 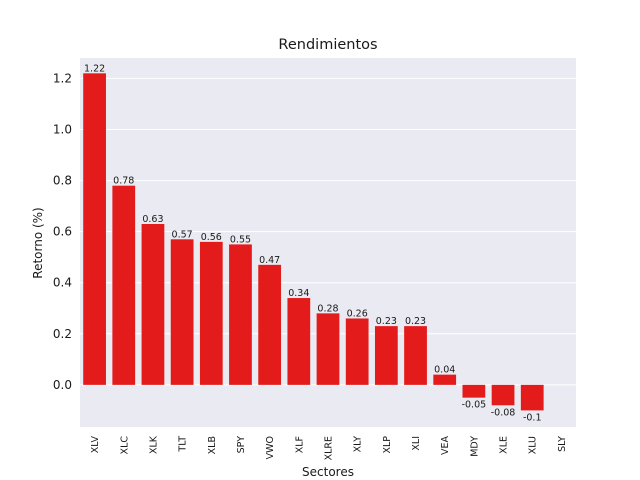 I want to click on data-label-xlc: 0.78, so click(x=123, y=181).